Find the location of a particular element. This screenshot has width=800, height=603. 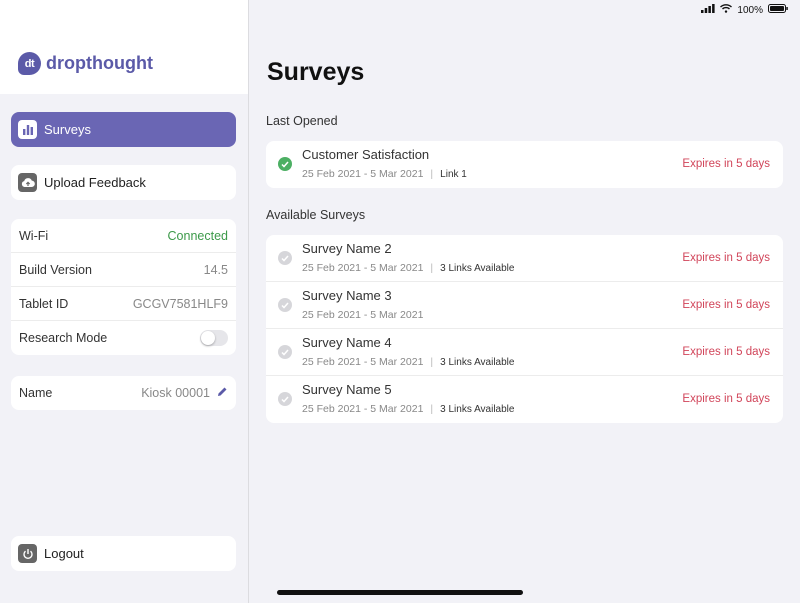

section-label-last-opened: Last Opened is located at coordinates (302, 121).